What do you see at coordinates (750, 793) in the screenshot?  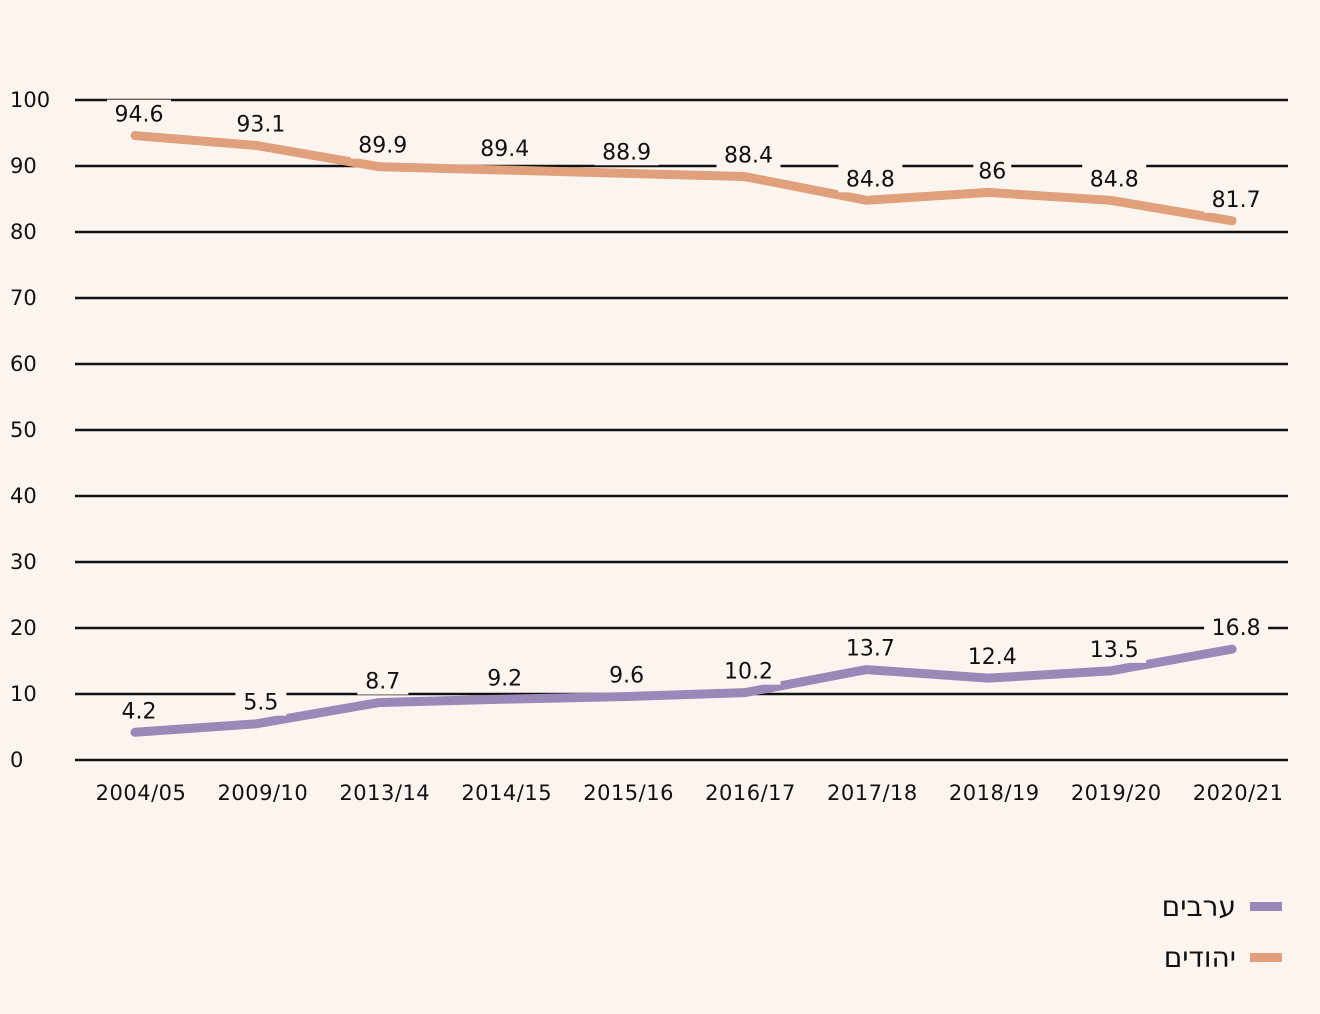 I see `x-tick-label: 2016/17` at bounding box center [750, 793].